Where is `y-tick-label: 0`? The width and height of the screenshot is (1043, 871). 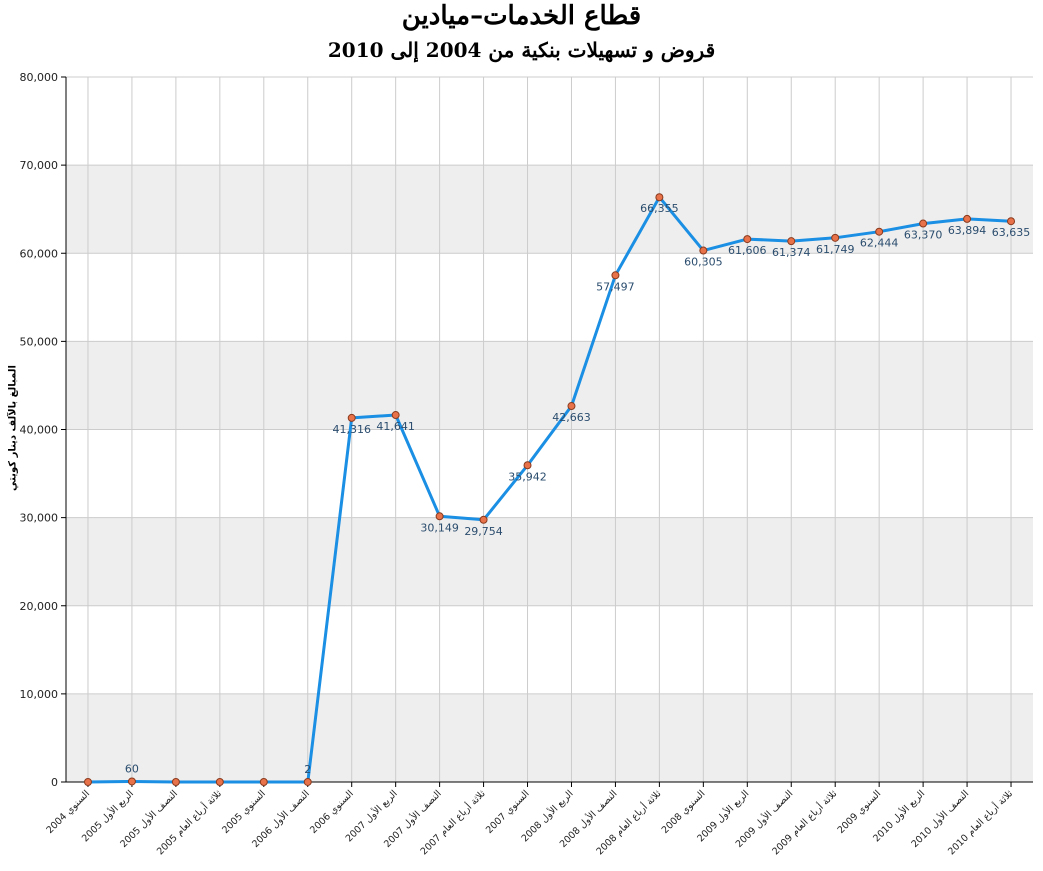 y-tick-label: 0 is located at coordinates (54, 782).